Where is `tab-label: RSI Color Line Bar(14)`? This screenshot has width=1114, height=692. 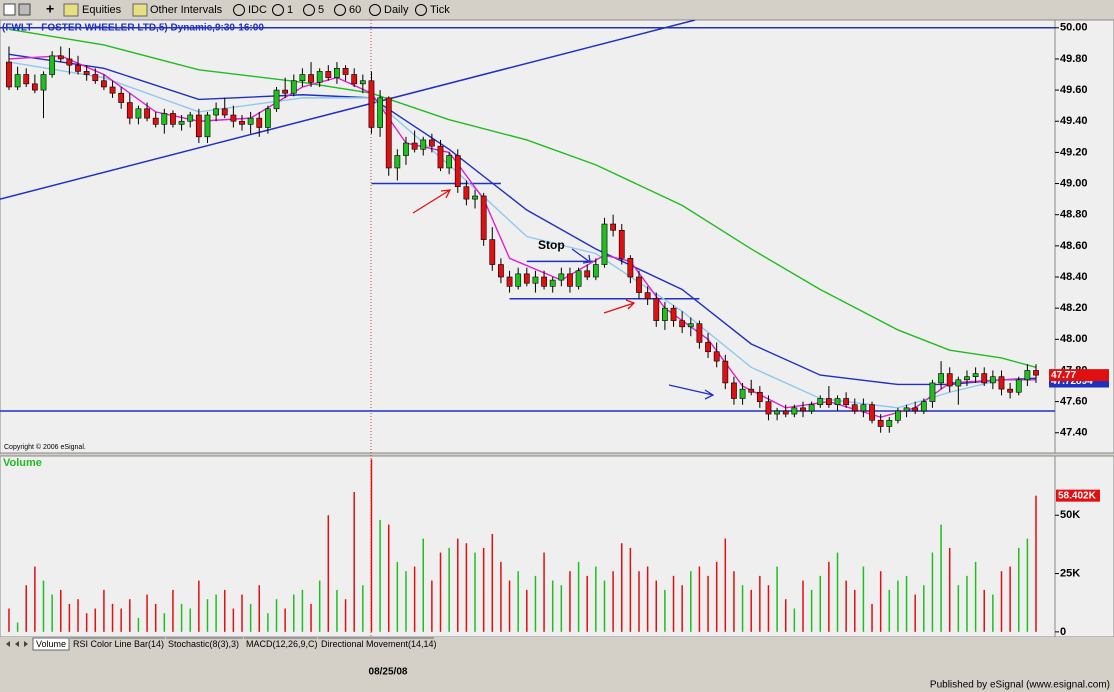
tab-label: RSI Color Line Bar(14) is located at coordinates (118, 644).